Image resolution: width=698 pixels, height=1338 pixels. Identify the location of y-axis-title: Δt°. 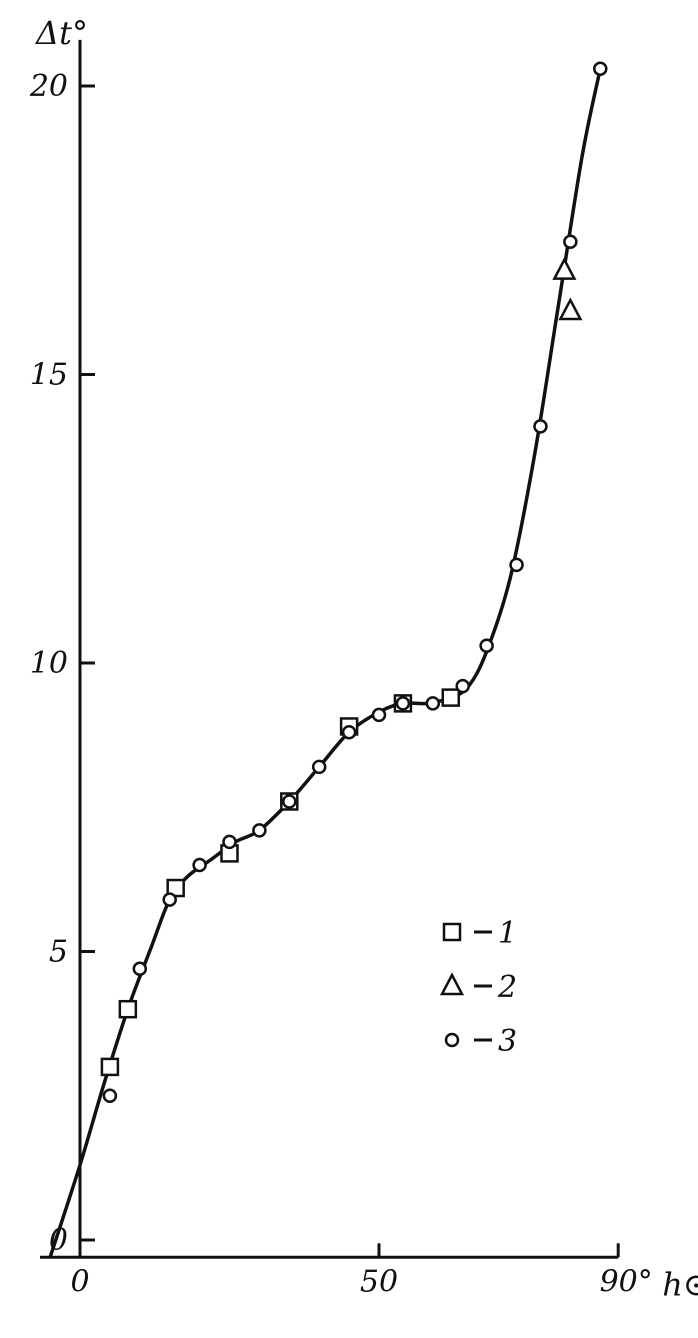
(61, 33).